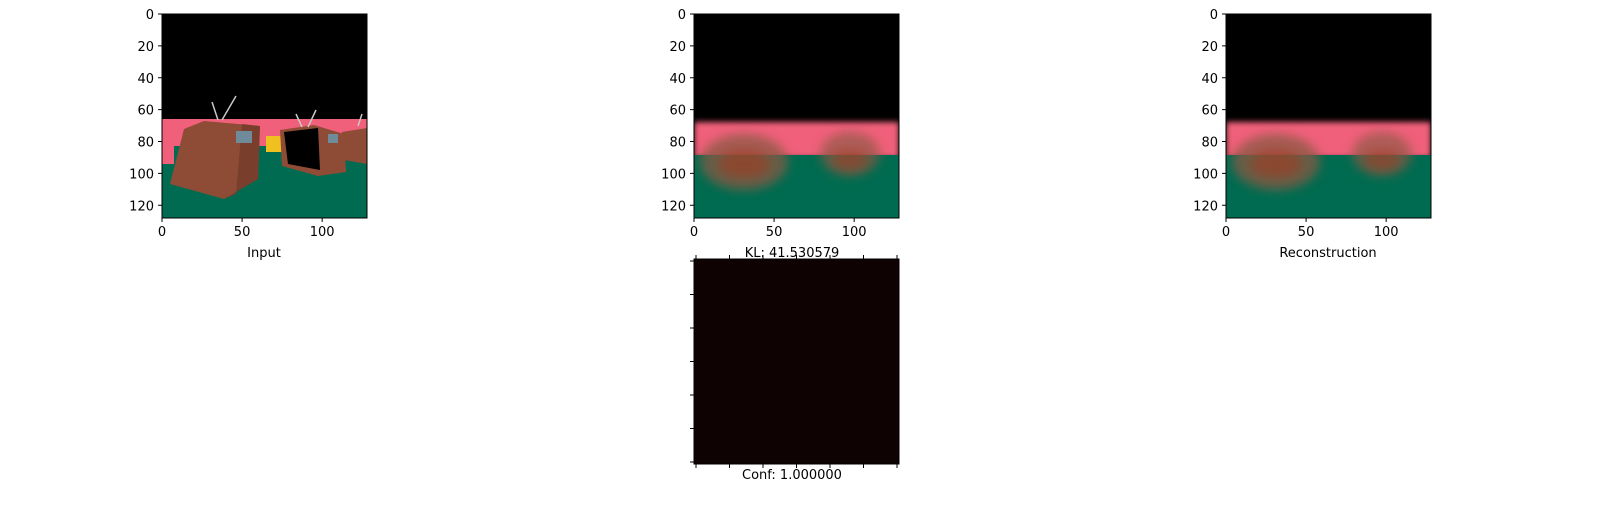  I want to click on input-image-panel, so click(264, 116).